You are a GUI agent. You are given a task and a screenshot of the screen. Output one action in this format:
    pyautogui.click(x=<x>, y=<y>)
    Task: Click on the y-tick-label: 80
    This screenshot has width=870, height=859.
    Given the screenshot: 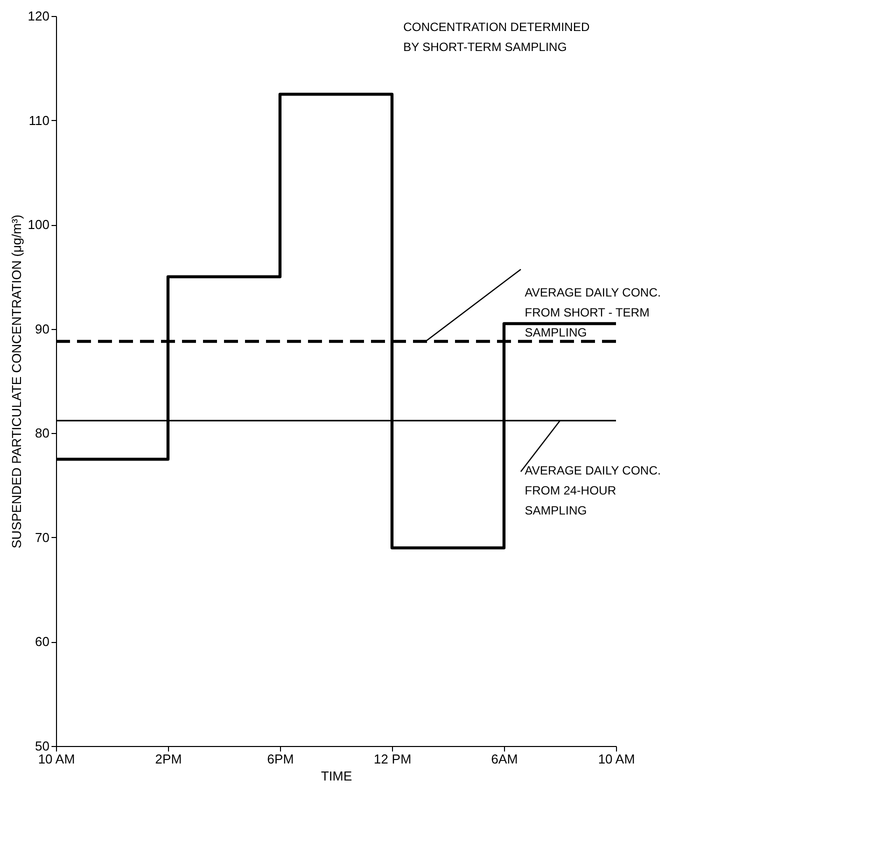 What is the action you would take?
    pyautogui.click(x=42, y=433)
    